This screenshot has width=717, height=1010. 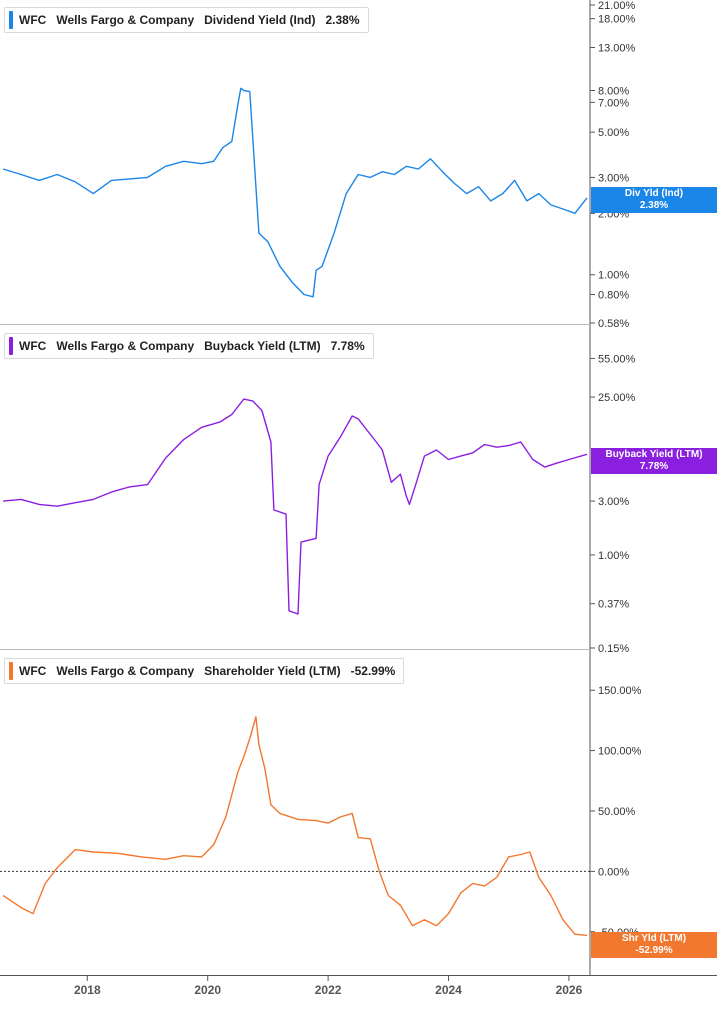 What do you see at coordinates (613, 92) in the screenshot?
I see `y-tick-label: 8.00%` at bounding box center [613, 92].